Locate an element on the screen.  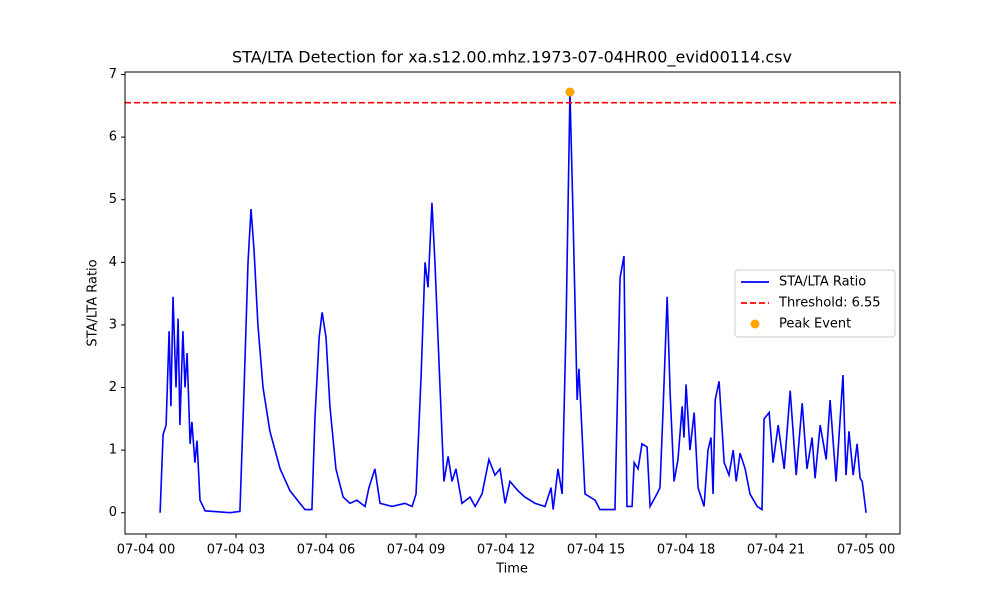
y-tick-label: 5 is located at coordinates (113, 199).